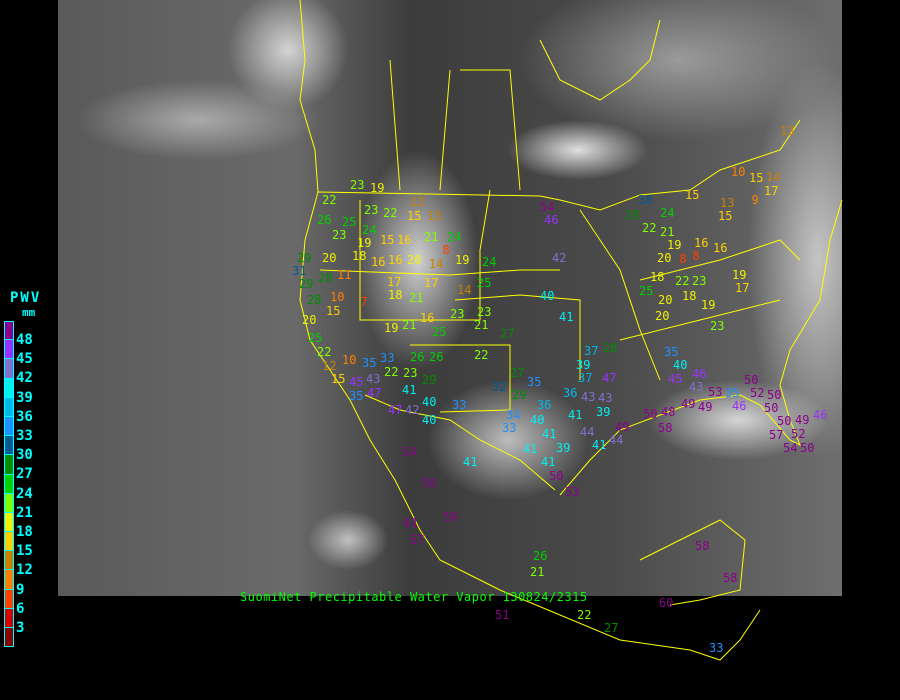  I want to click on gulf-coast, so click(701, 347).